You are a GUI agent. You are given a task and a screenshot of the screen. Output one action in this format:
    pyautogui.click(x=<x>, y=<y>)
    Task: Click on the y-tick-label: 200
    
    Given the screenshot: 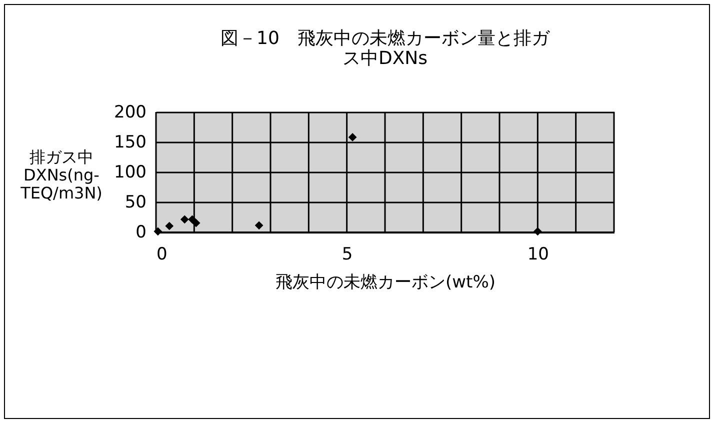 What is the action you would take?
    pyautogui.click(x=130, y=112)
    